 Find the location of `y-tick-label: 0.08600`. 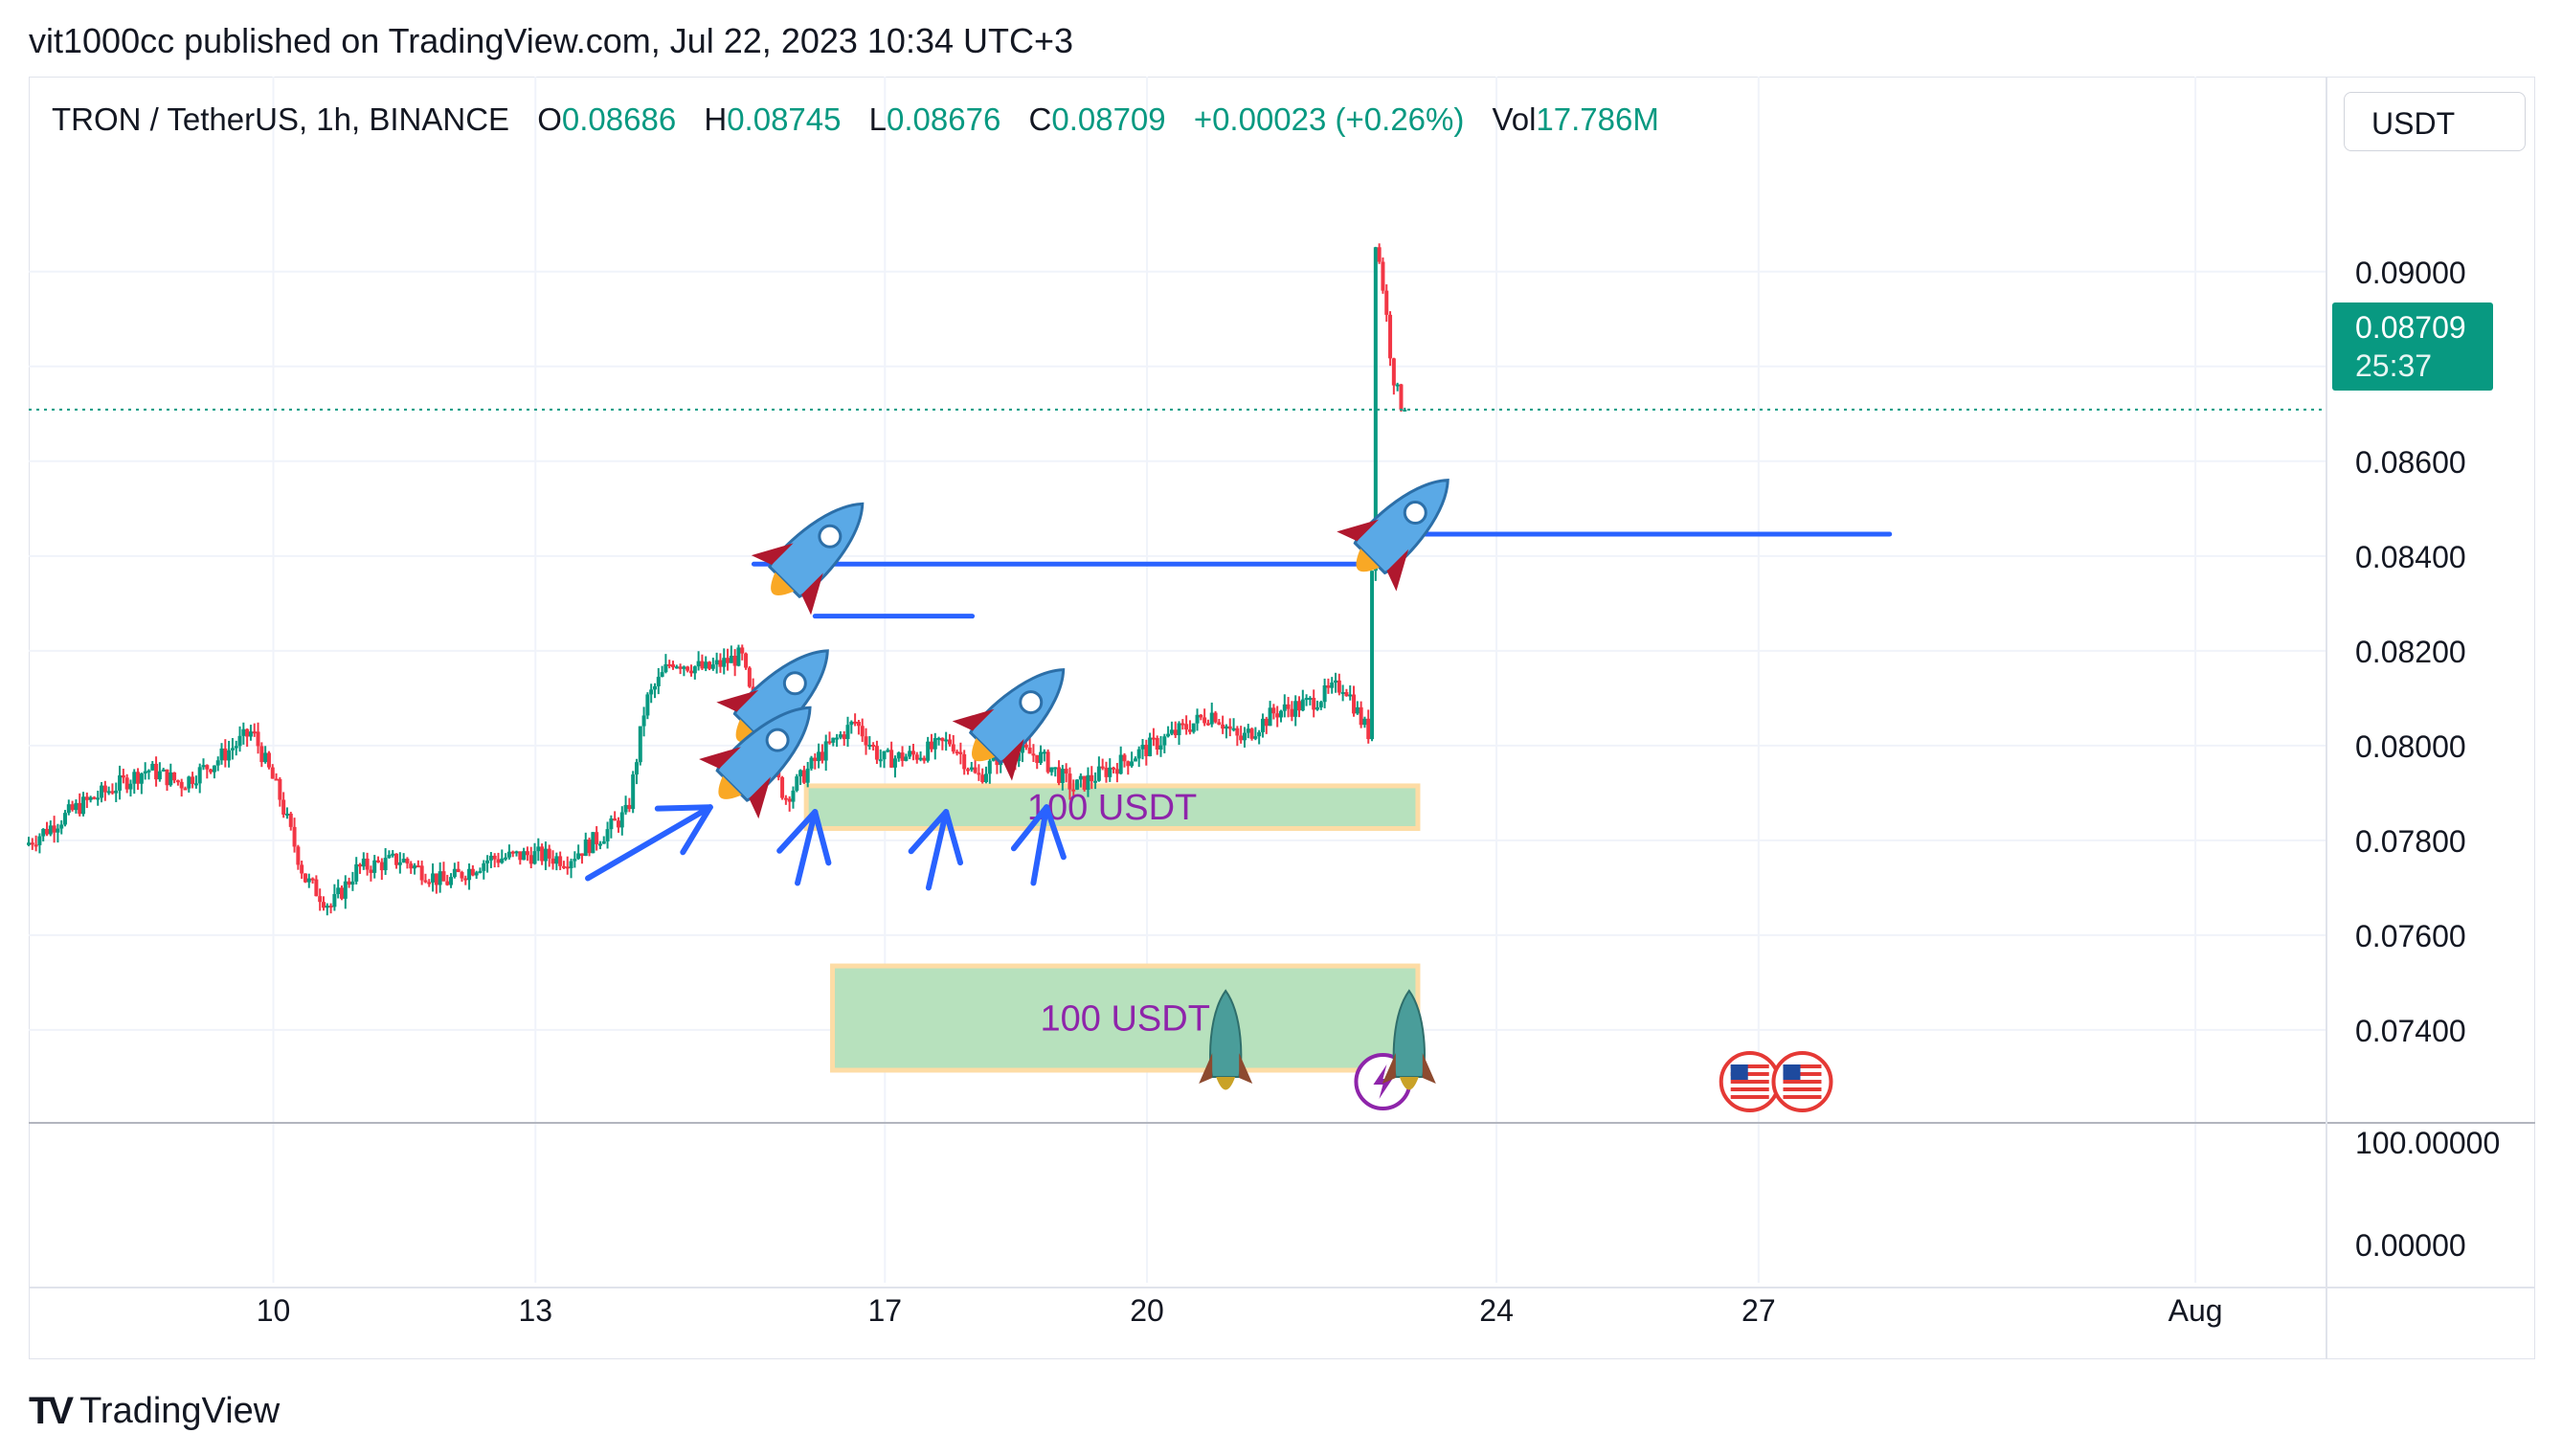

y-tick-label: 0.08600 is located at coordinates (2410, 463).